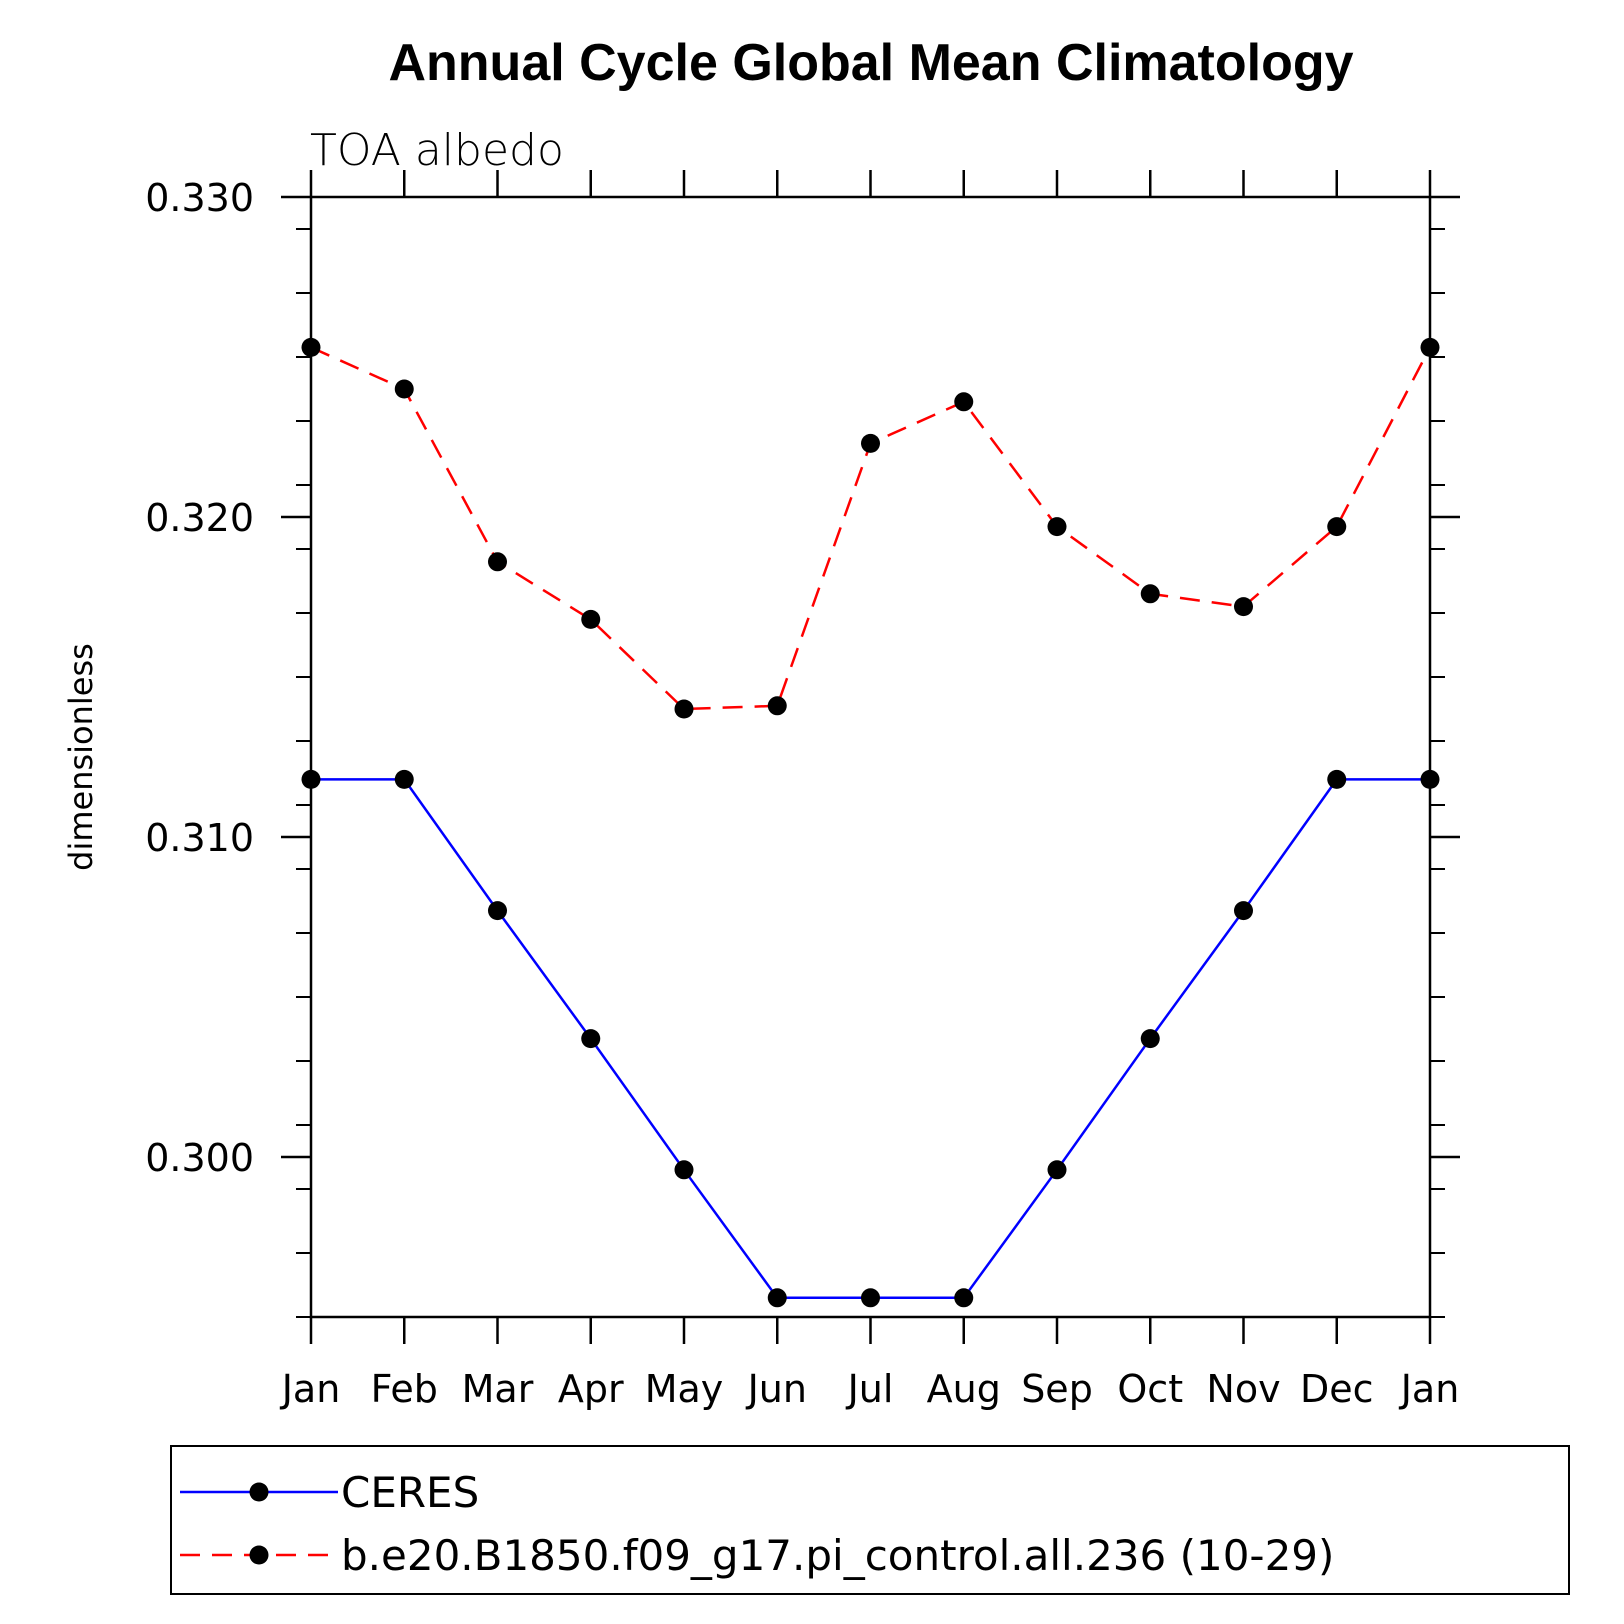  What do you see at coordinates (410, 1492) in the screenshot?
I see `legend-label-0: CERES` at bounding box center [410, 1492].